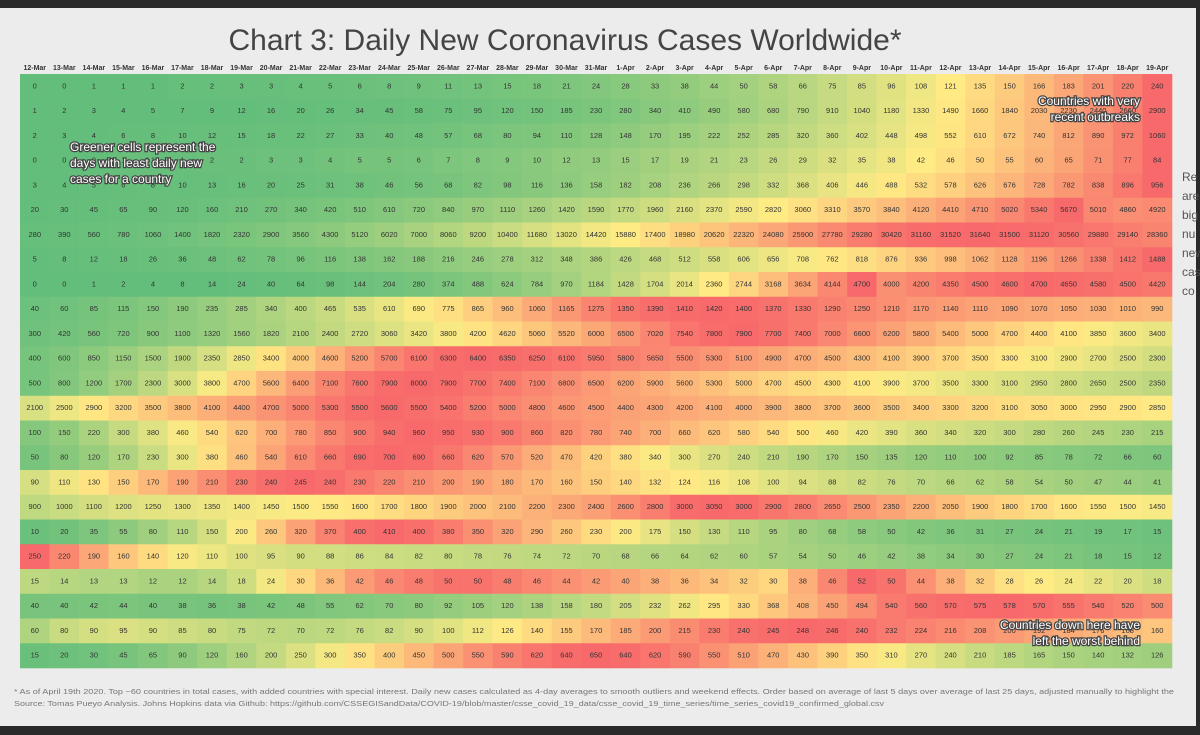  I want to click on cell-value: 3600, so click(1127, 333).